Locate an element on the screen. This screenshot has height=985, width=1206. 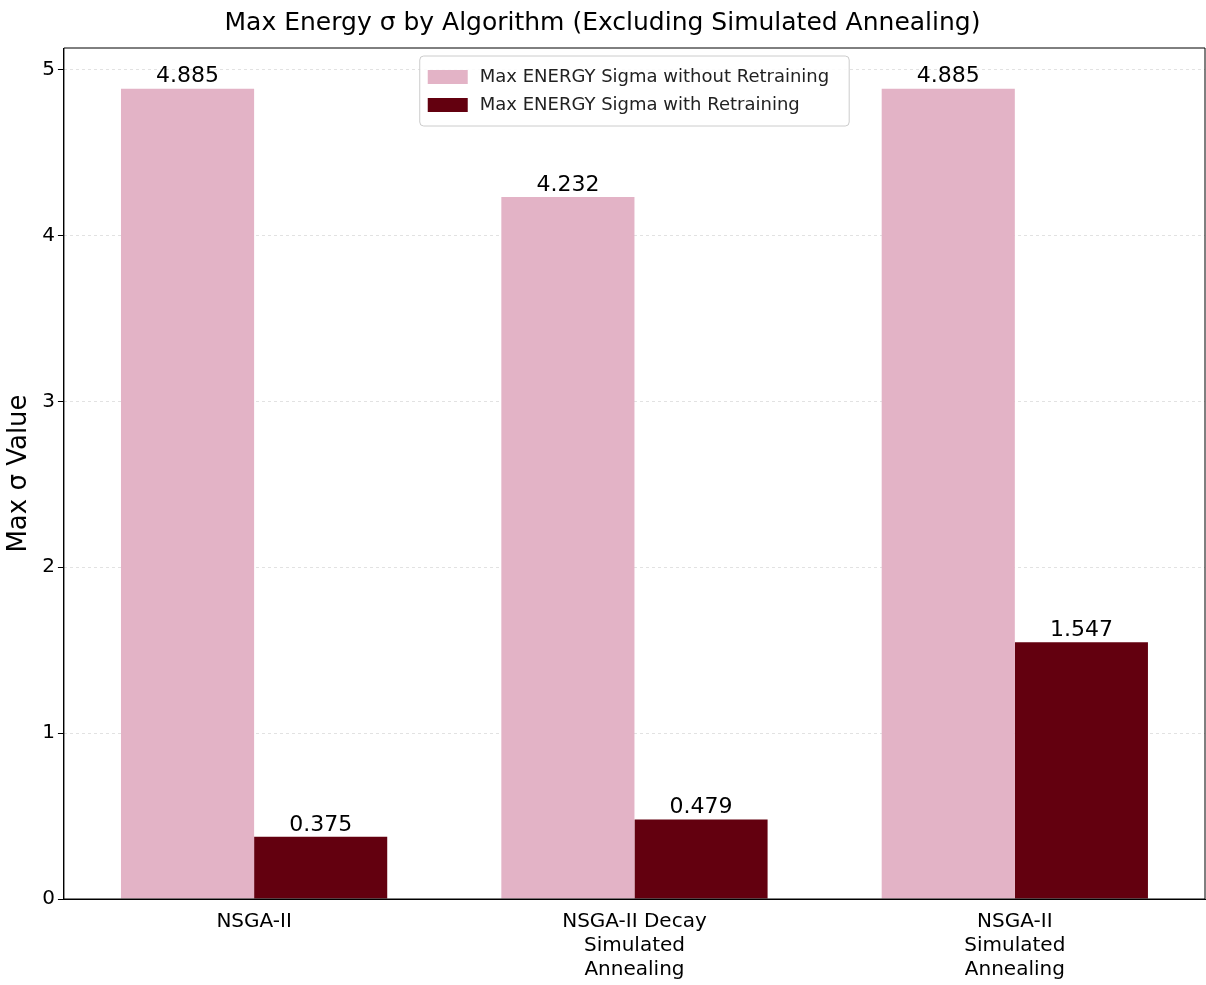
y-axis-title: Max σ Value is located at coordinates (17, 473).